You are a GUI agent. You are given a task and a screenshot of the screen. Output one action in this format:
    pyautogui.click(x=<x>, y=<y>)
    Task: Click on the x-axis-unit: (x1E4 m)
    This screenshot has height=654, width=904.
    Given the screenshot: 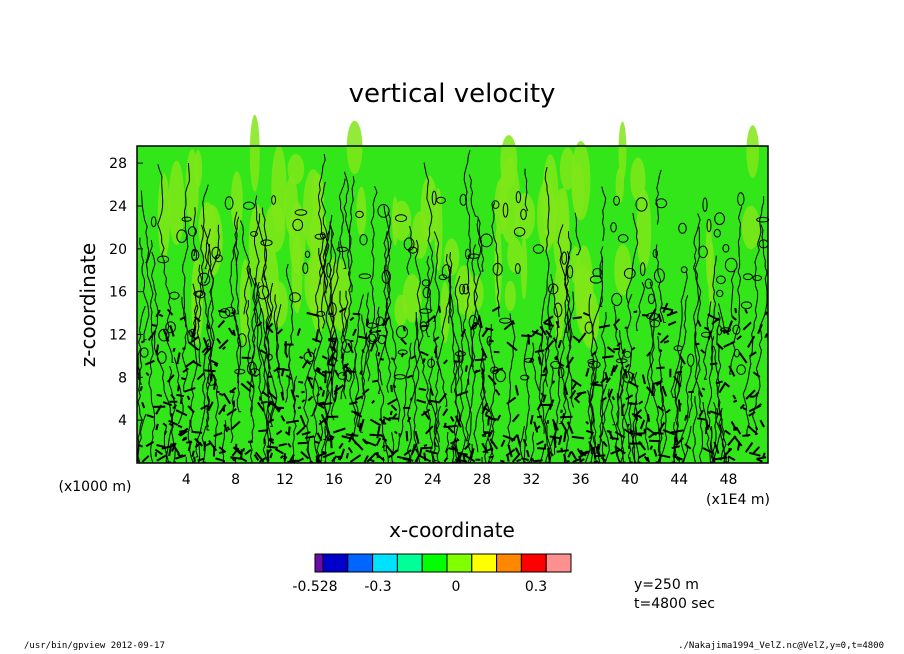 What is the action you would take?
    pyautogui.click(x=738, y=500)
    